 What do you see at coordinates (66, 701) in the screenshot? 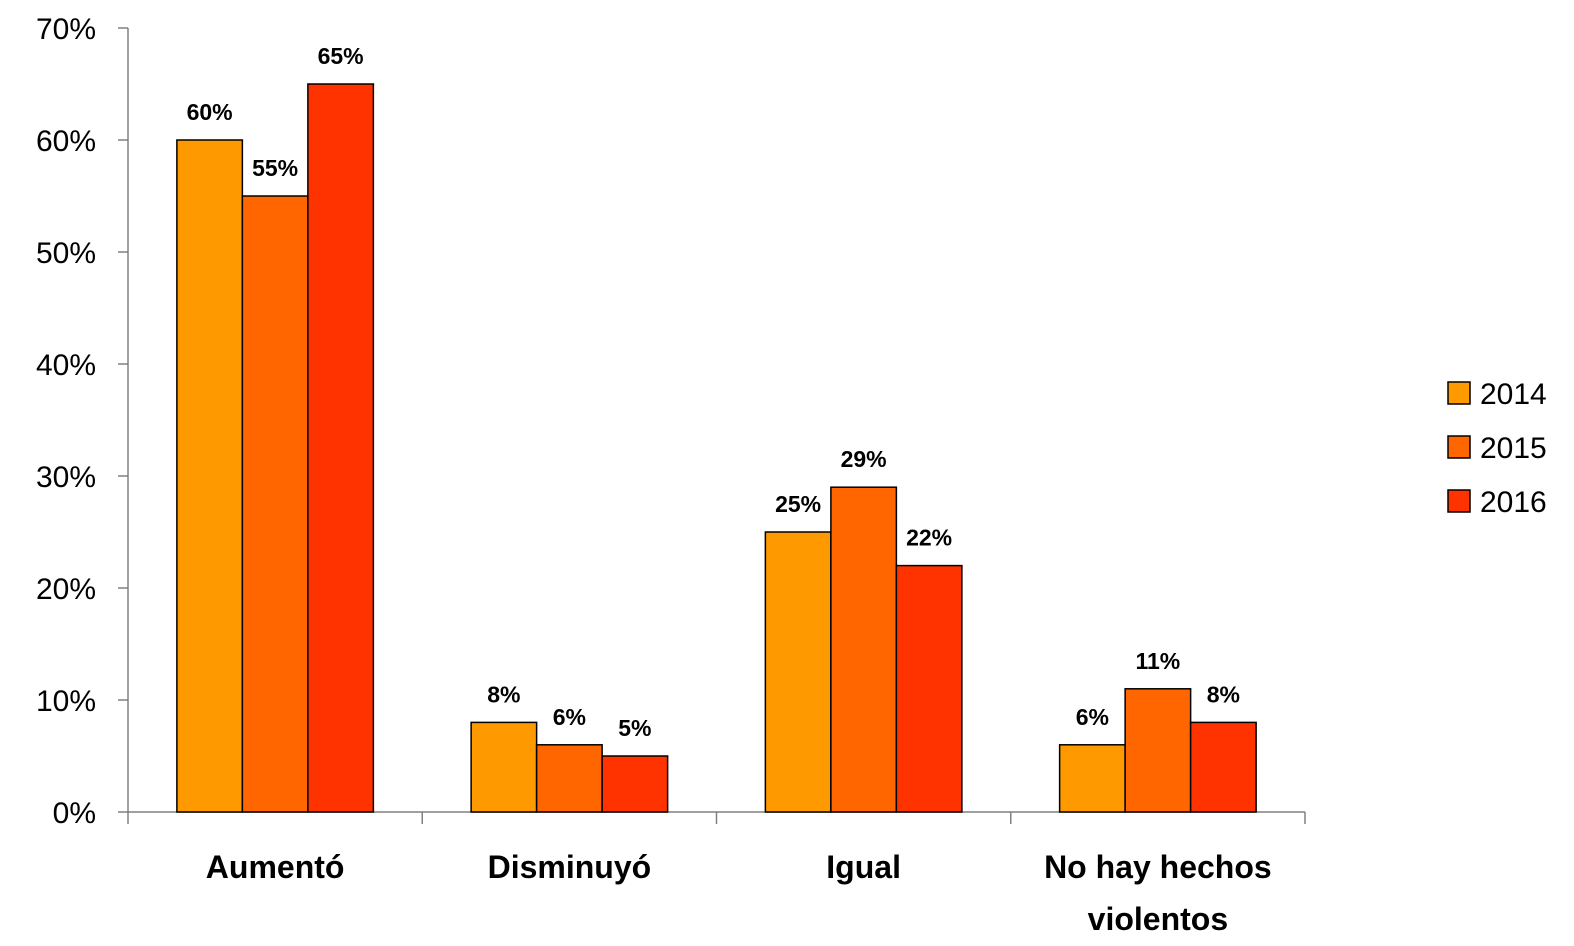
I see `y-tick-label: 10%` at bounding box center [66, 701].